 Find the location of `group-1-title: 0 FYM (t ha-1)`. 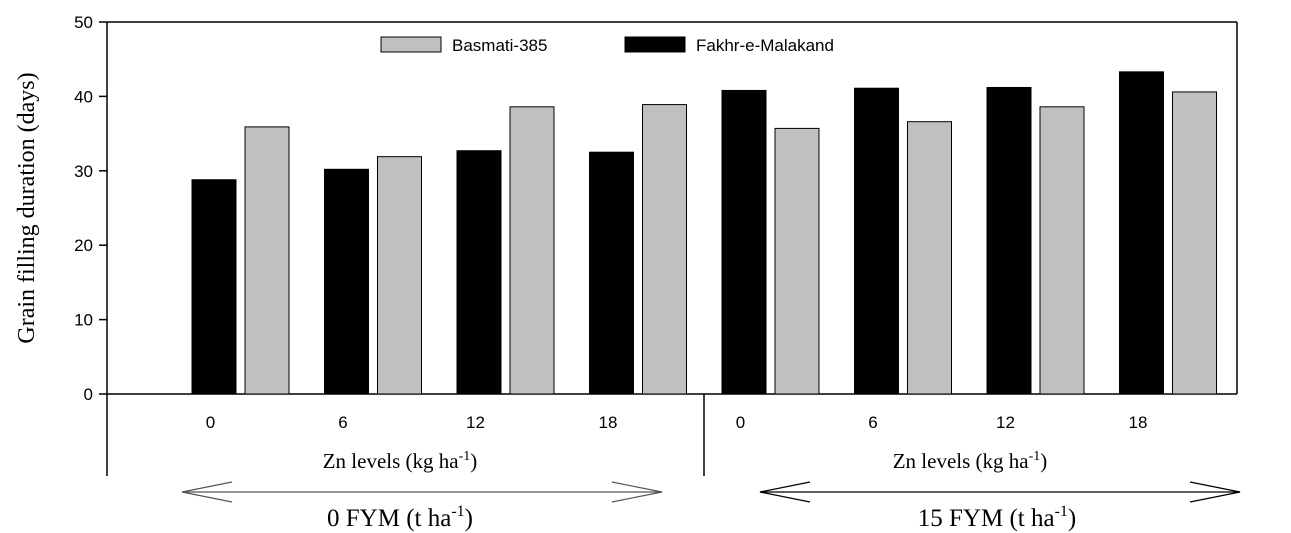

group-1-title: 0 FYM (t ha-1) is located at coordinates (400, 517).